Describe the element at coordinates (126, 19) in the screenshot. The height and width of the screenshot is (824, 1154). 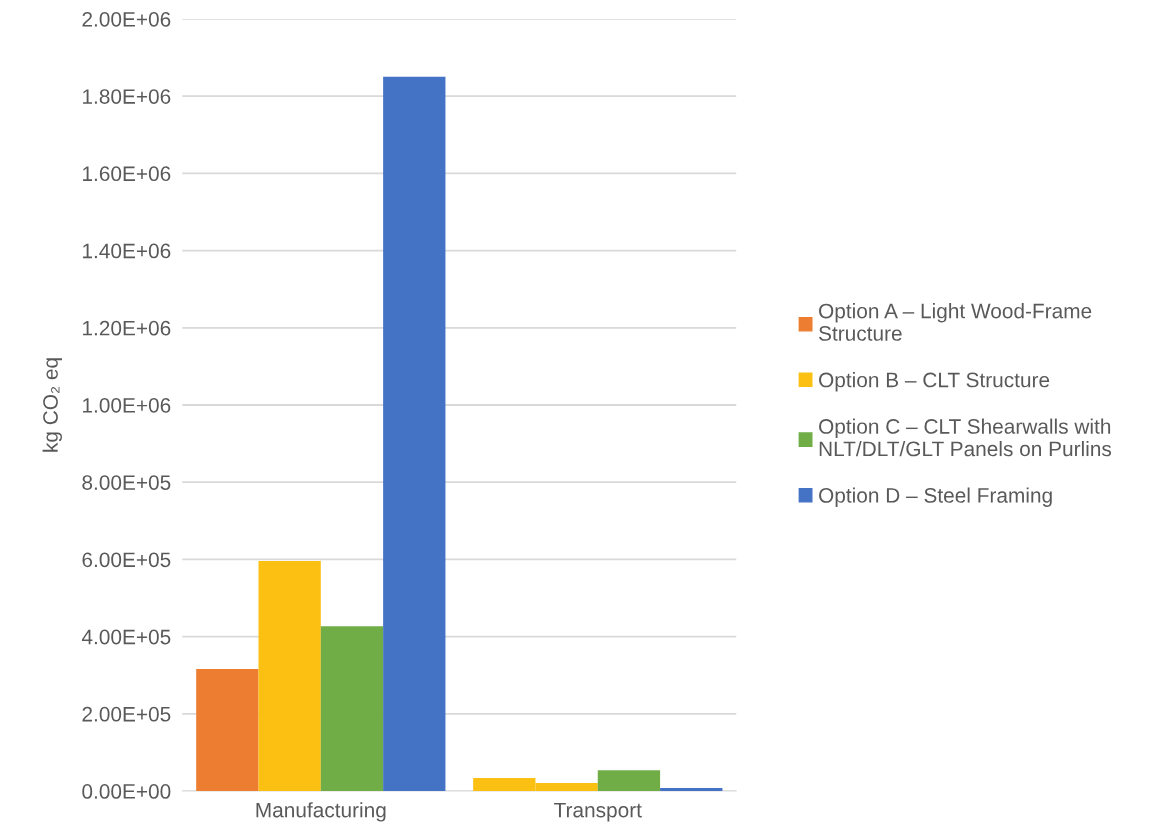
I see `y-tick-label: 2.00E+06` at that location.